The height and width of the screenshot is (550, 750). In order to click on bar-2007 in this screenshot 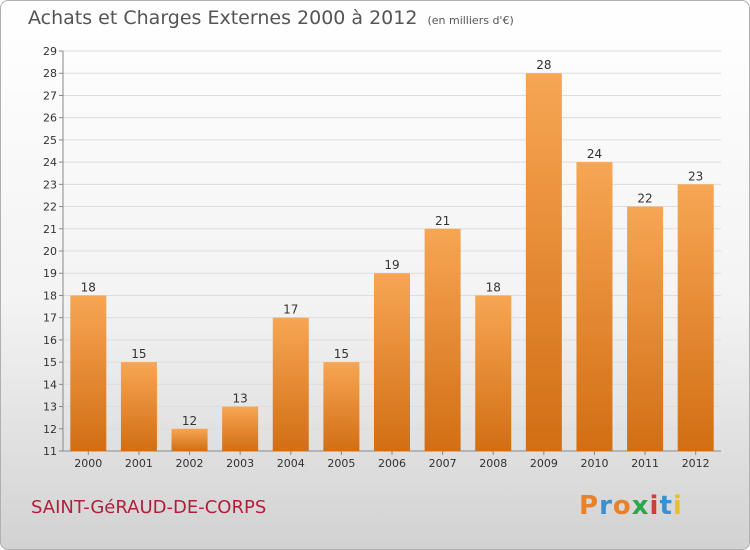, I will do `click(442, 339)`.